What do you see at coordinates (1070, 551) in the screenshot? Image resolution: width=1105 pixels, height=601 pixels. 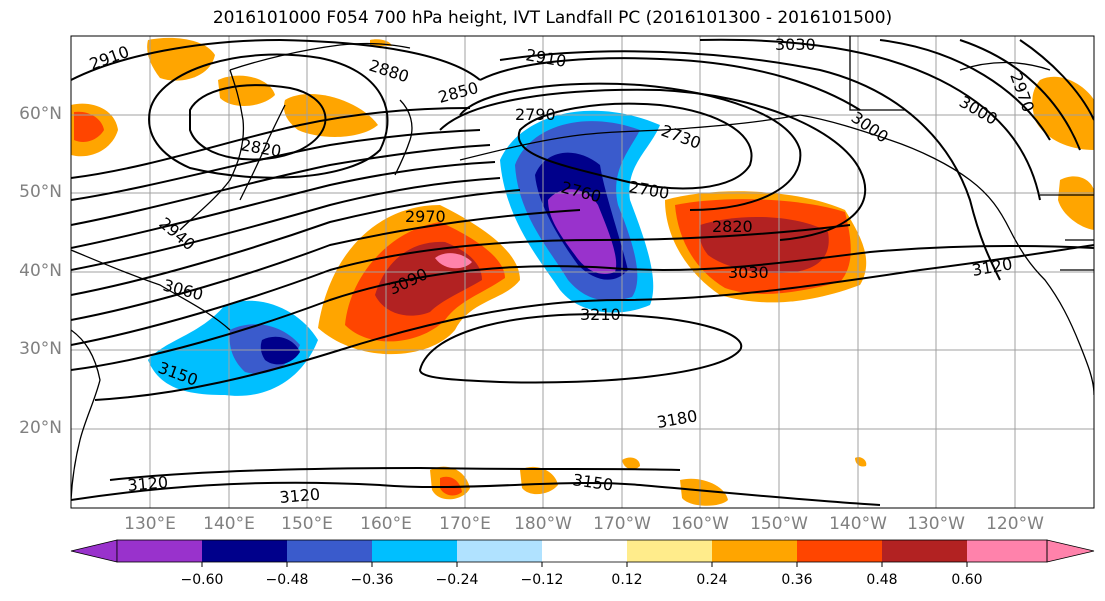 I see `colorbar-upper-extension` at bounding box center [1070, 551].